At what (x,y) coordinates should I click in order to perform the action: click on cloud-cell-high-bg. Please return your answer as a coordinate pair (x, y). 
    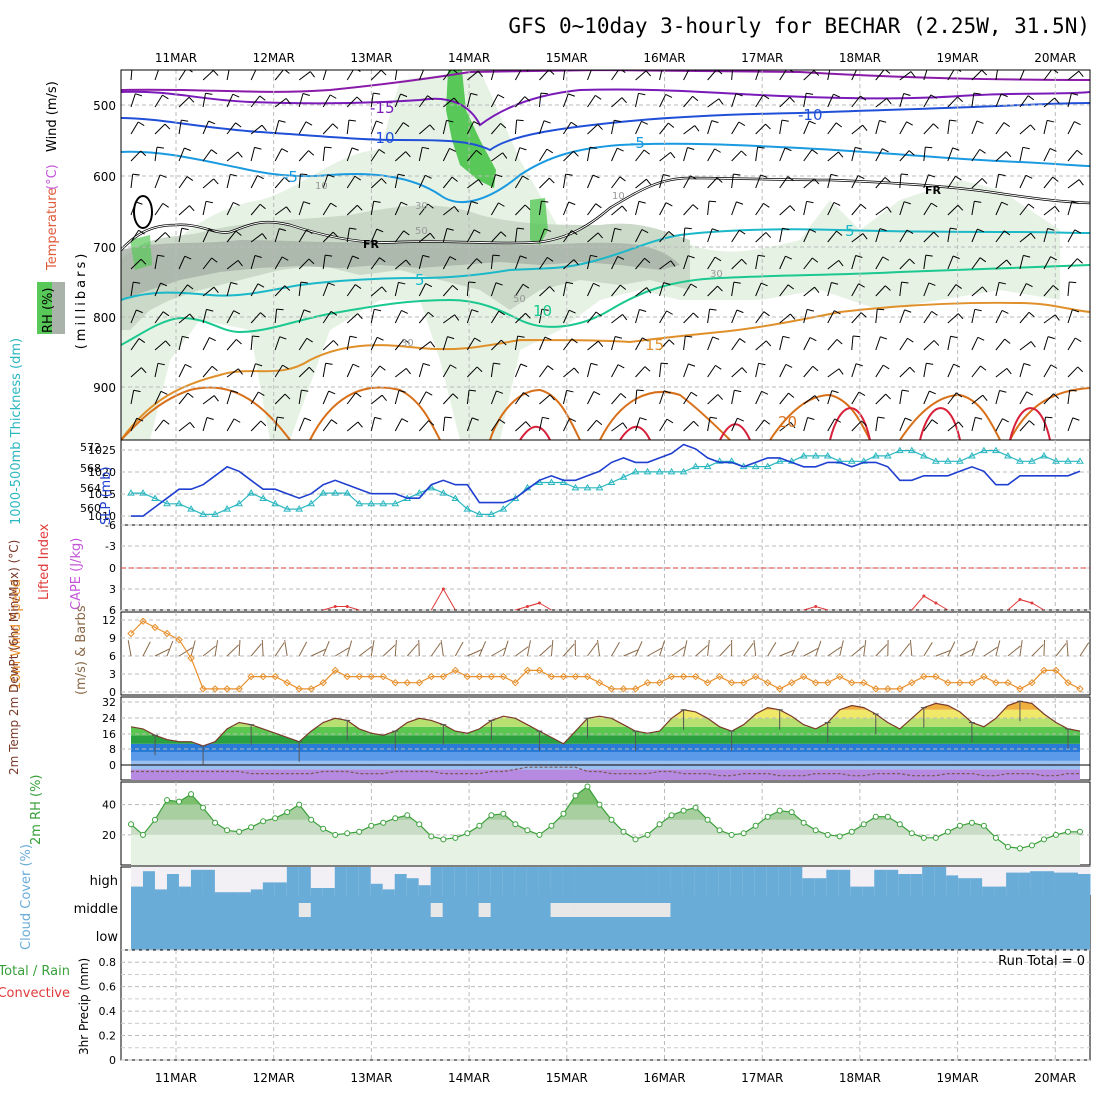
    Looking at the image, I should click on (221, 881).